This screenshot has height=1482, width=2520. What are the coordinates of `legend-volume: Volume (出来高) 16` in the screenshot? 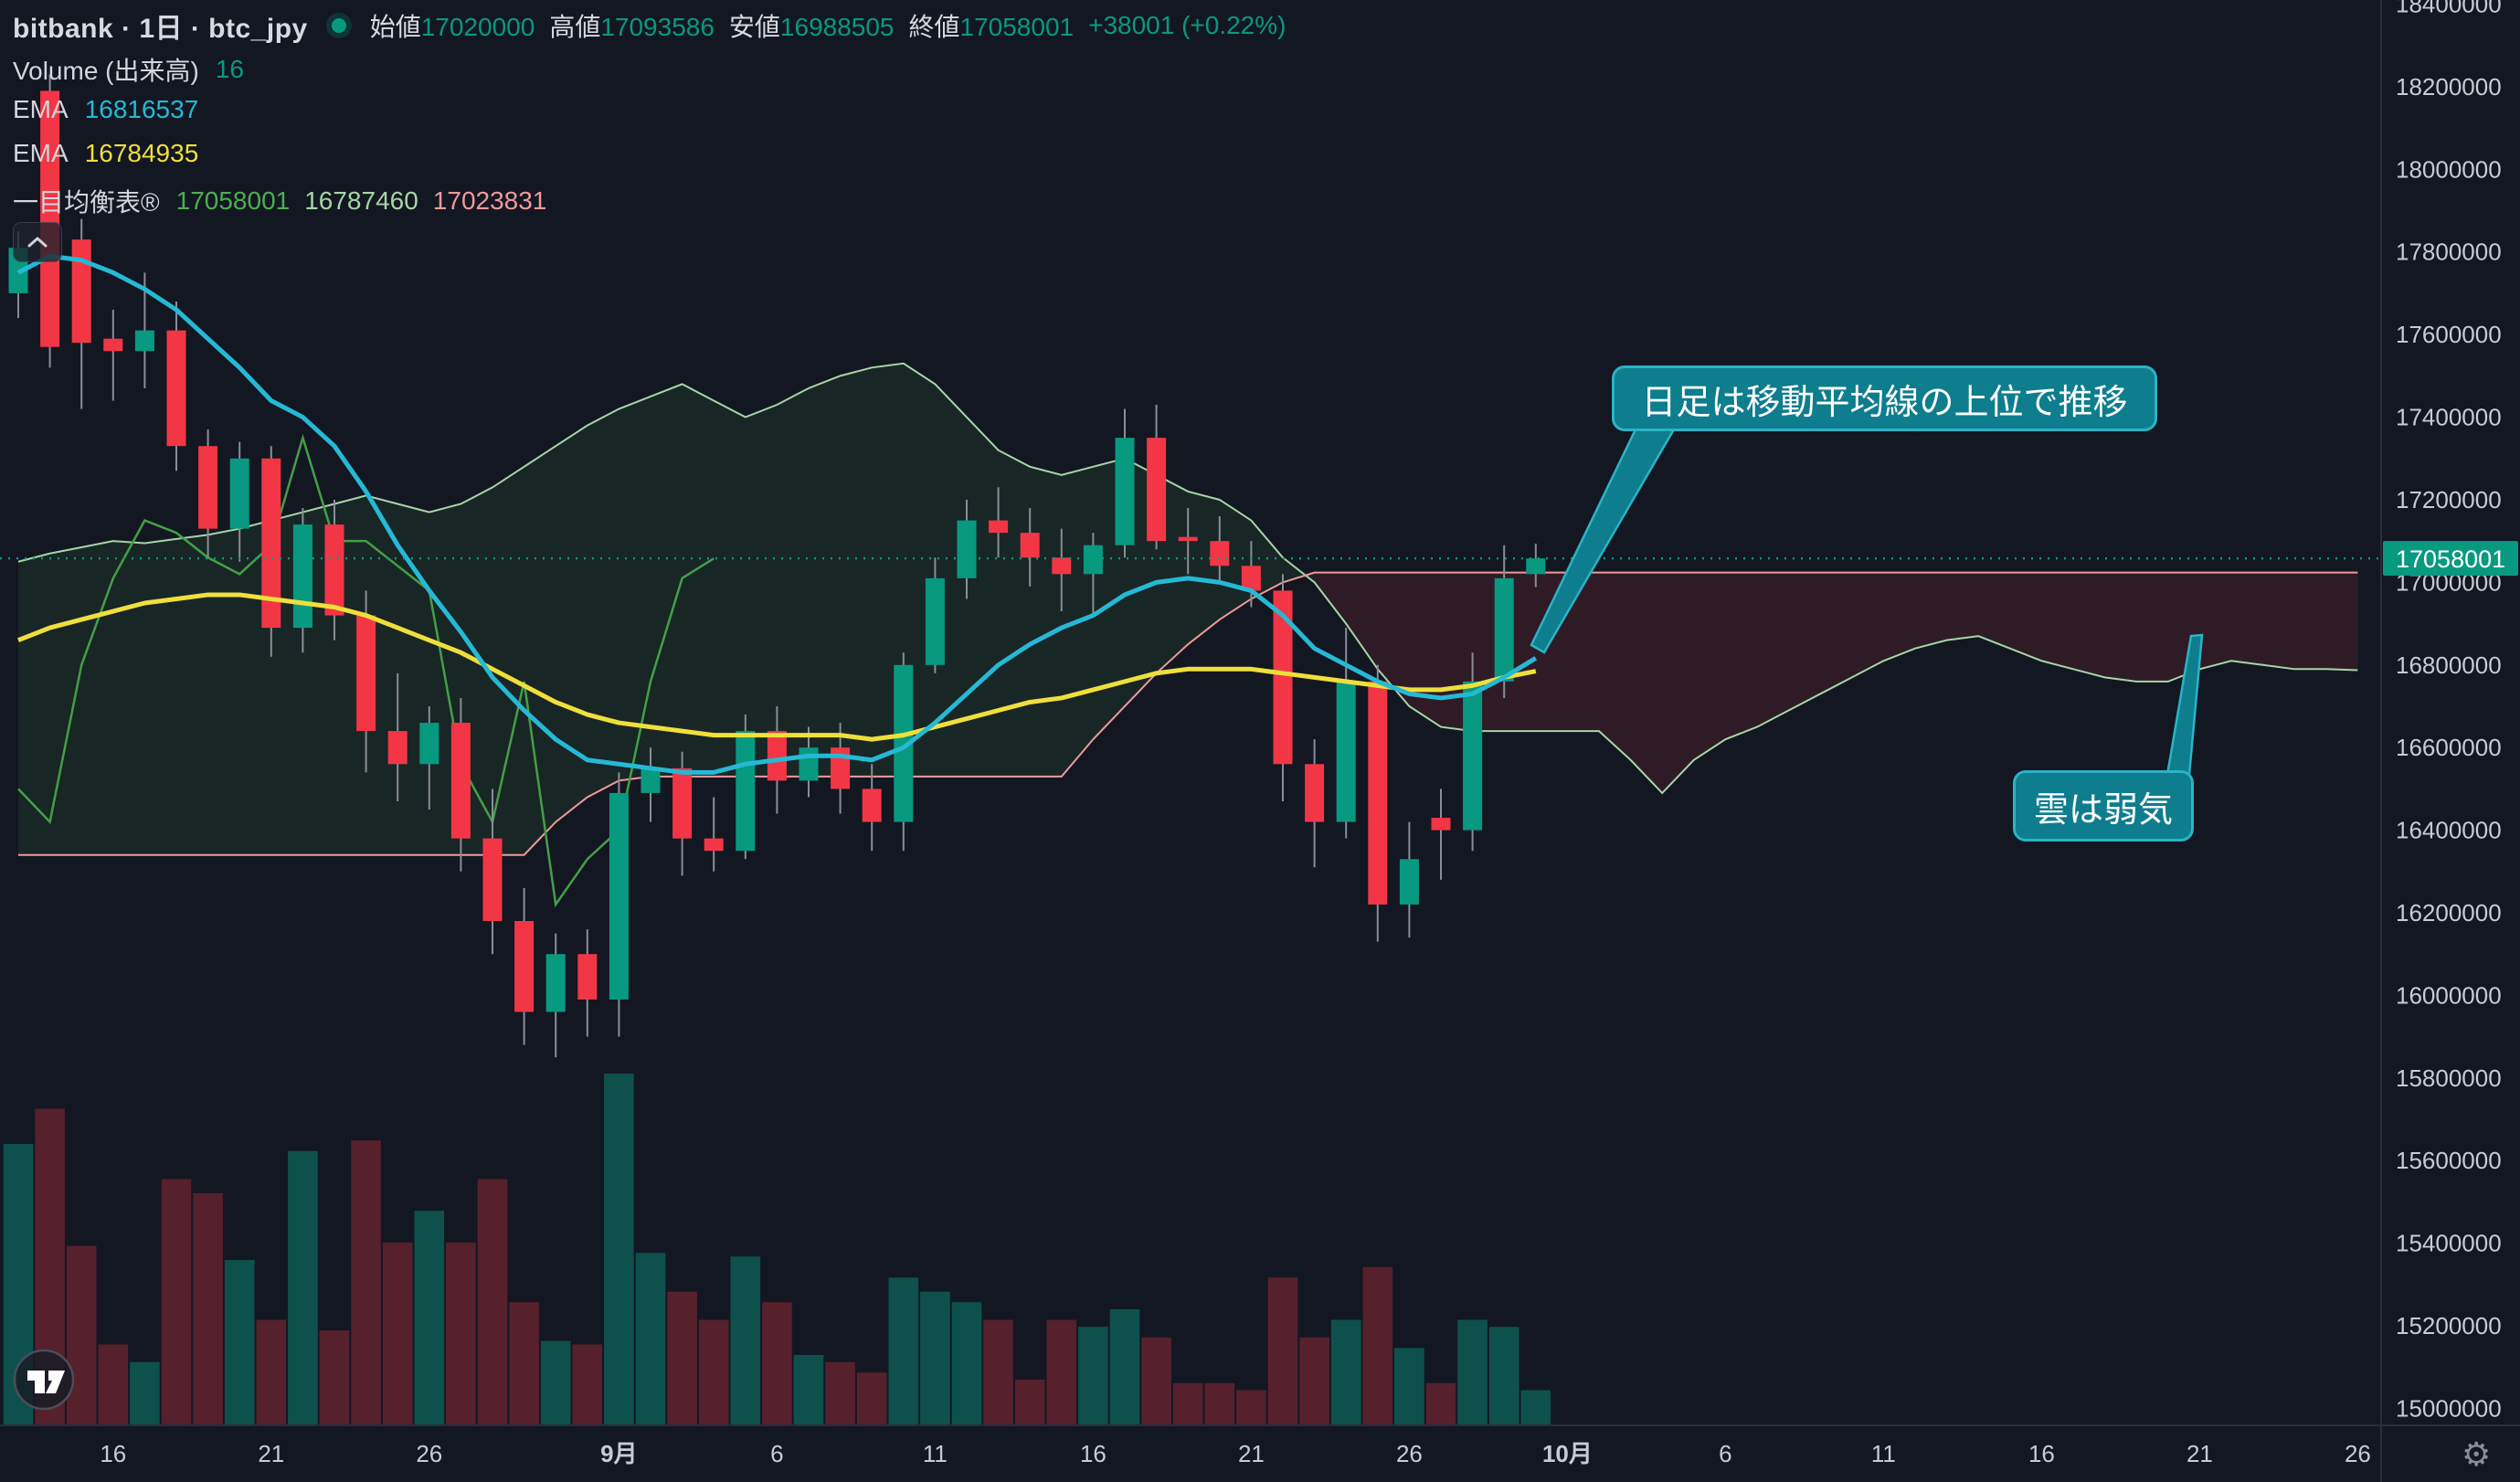 It's located at (128, 70).